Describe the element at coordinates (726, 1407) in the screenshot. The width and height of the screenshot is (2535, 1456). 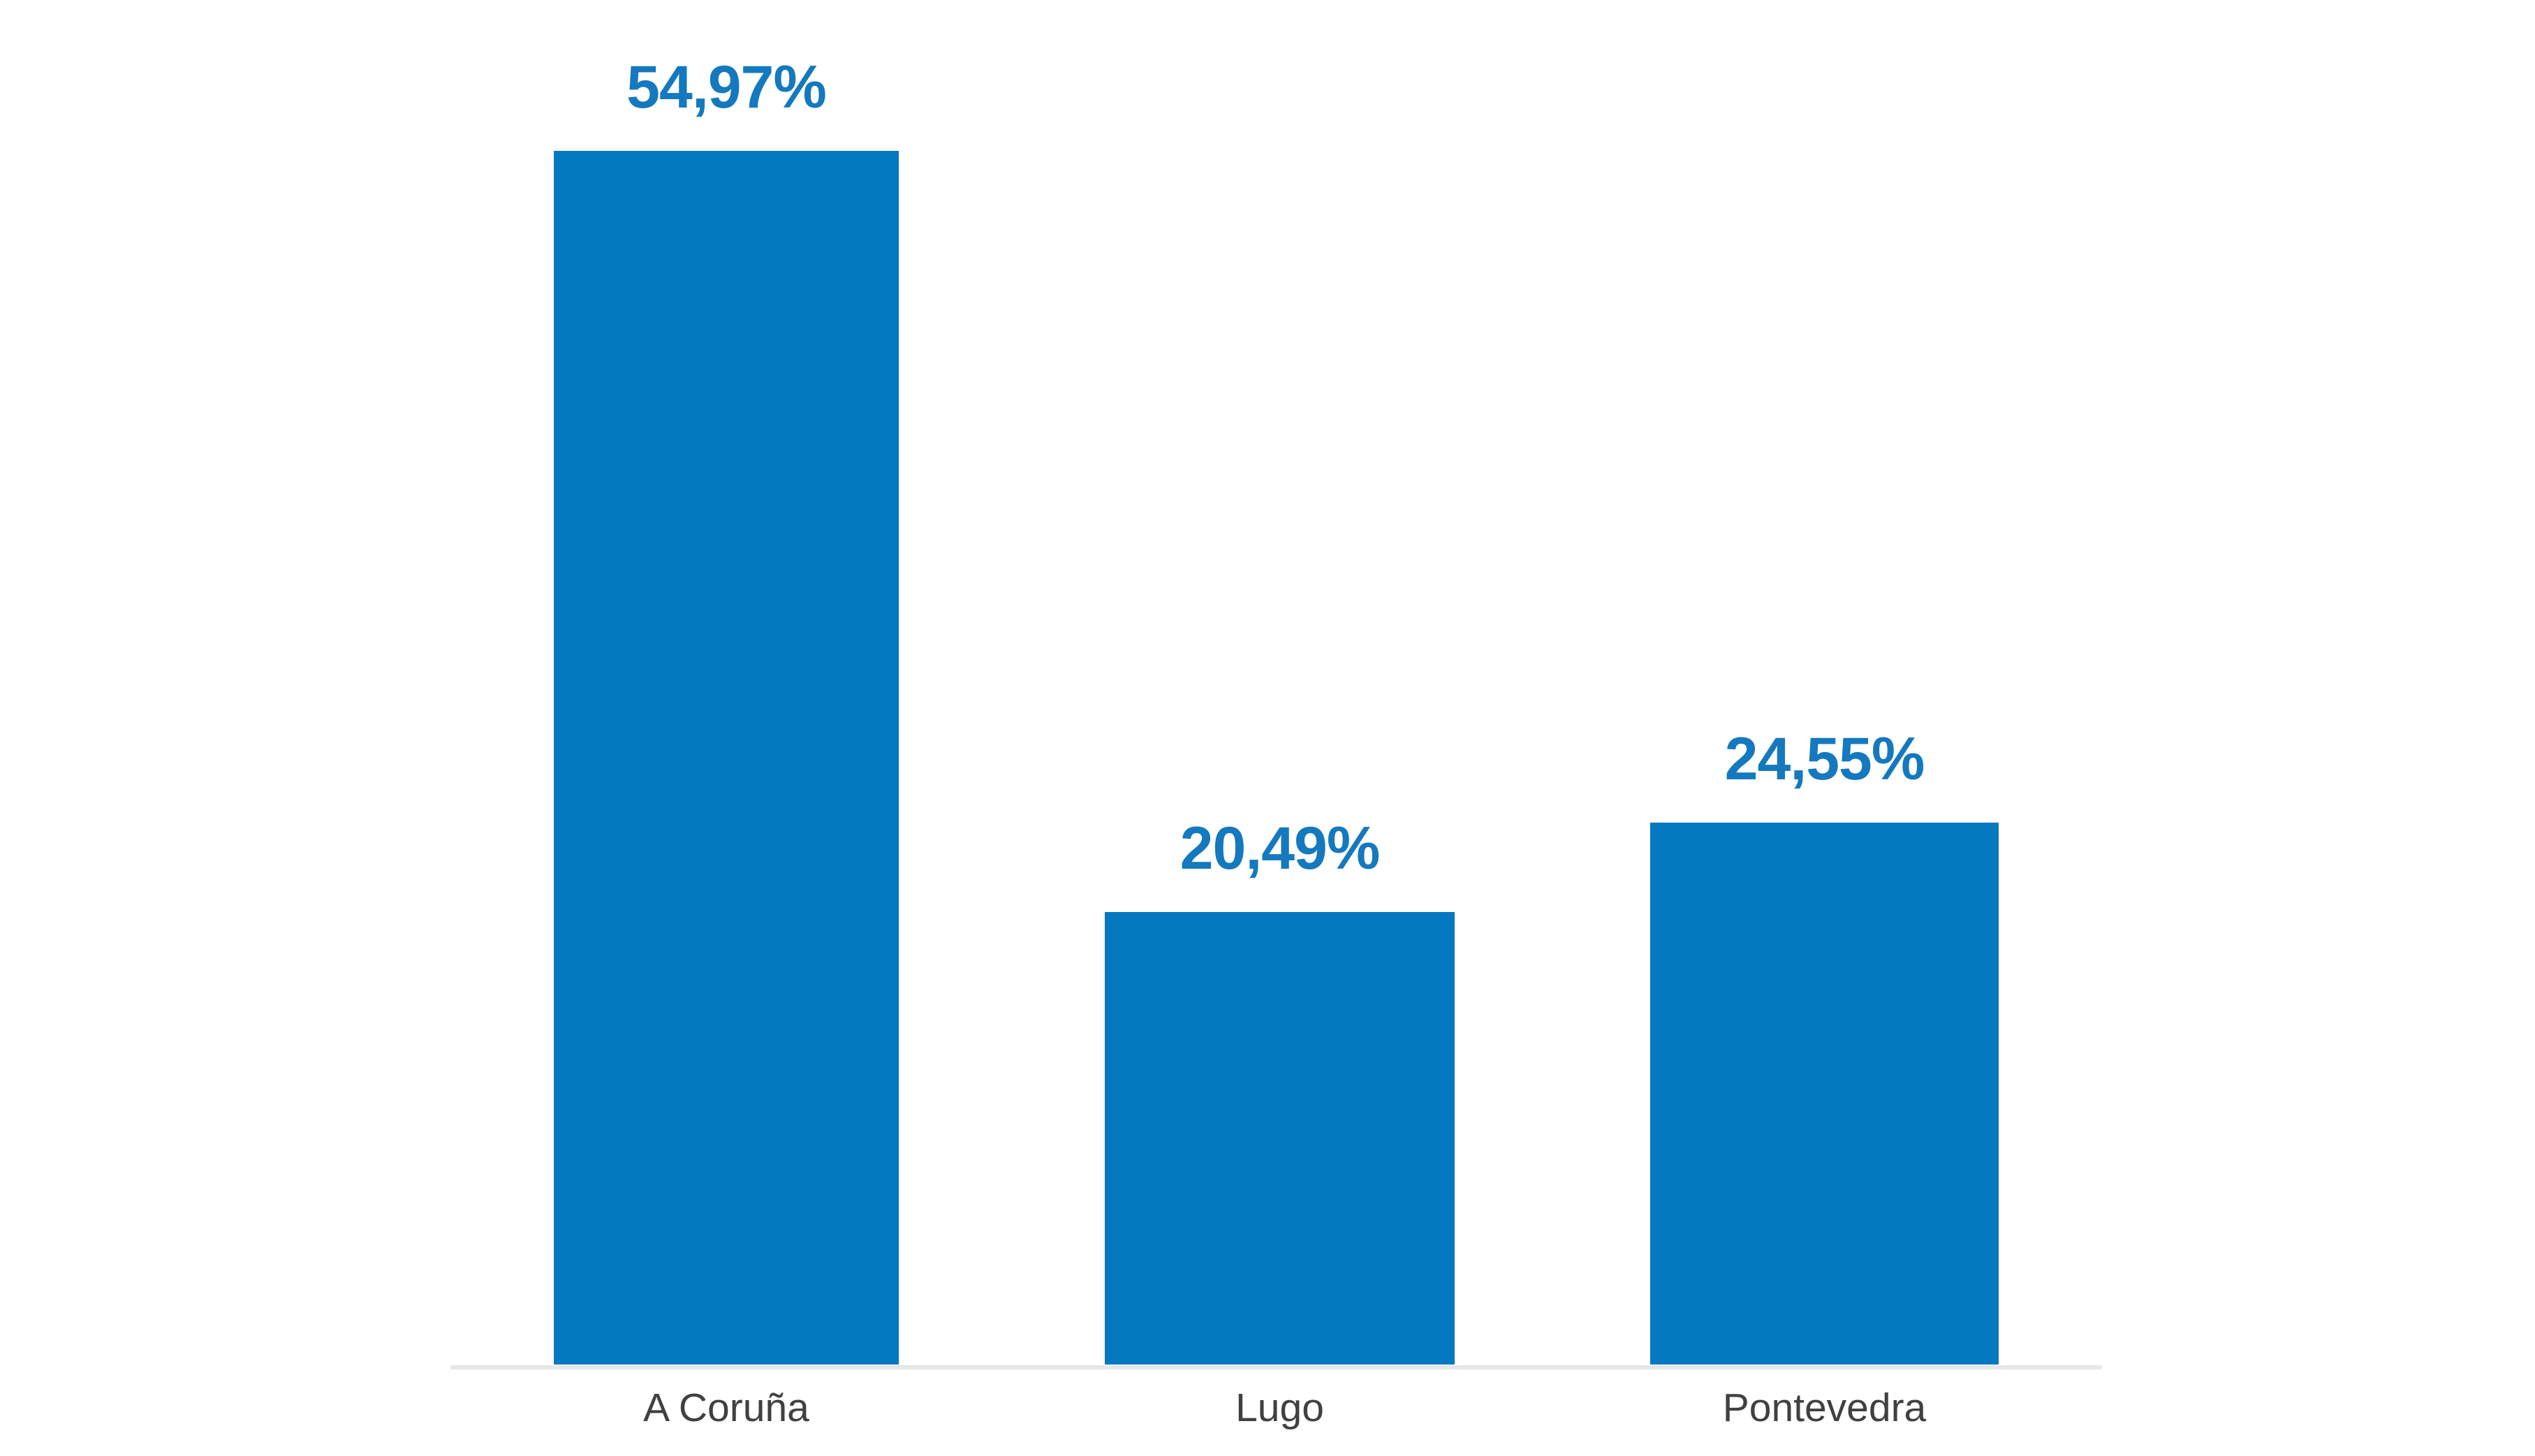
I see `category-label-a-coruna: A Coruña` at that location.